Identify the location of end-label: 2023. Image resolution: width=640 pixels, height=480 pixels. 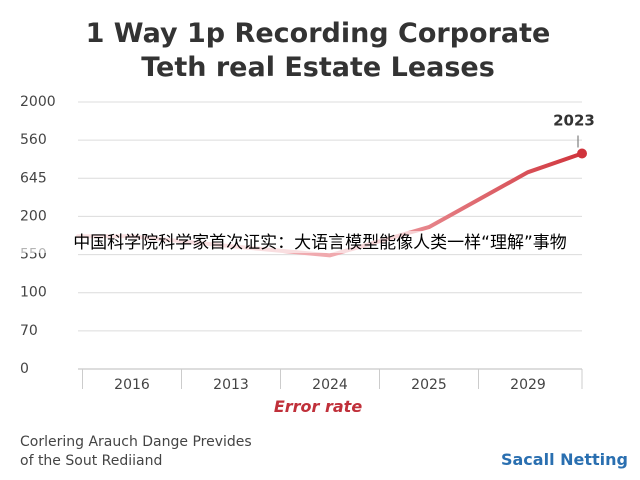
(574, 120).